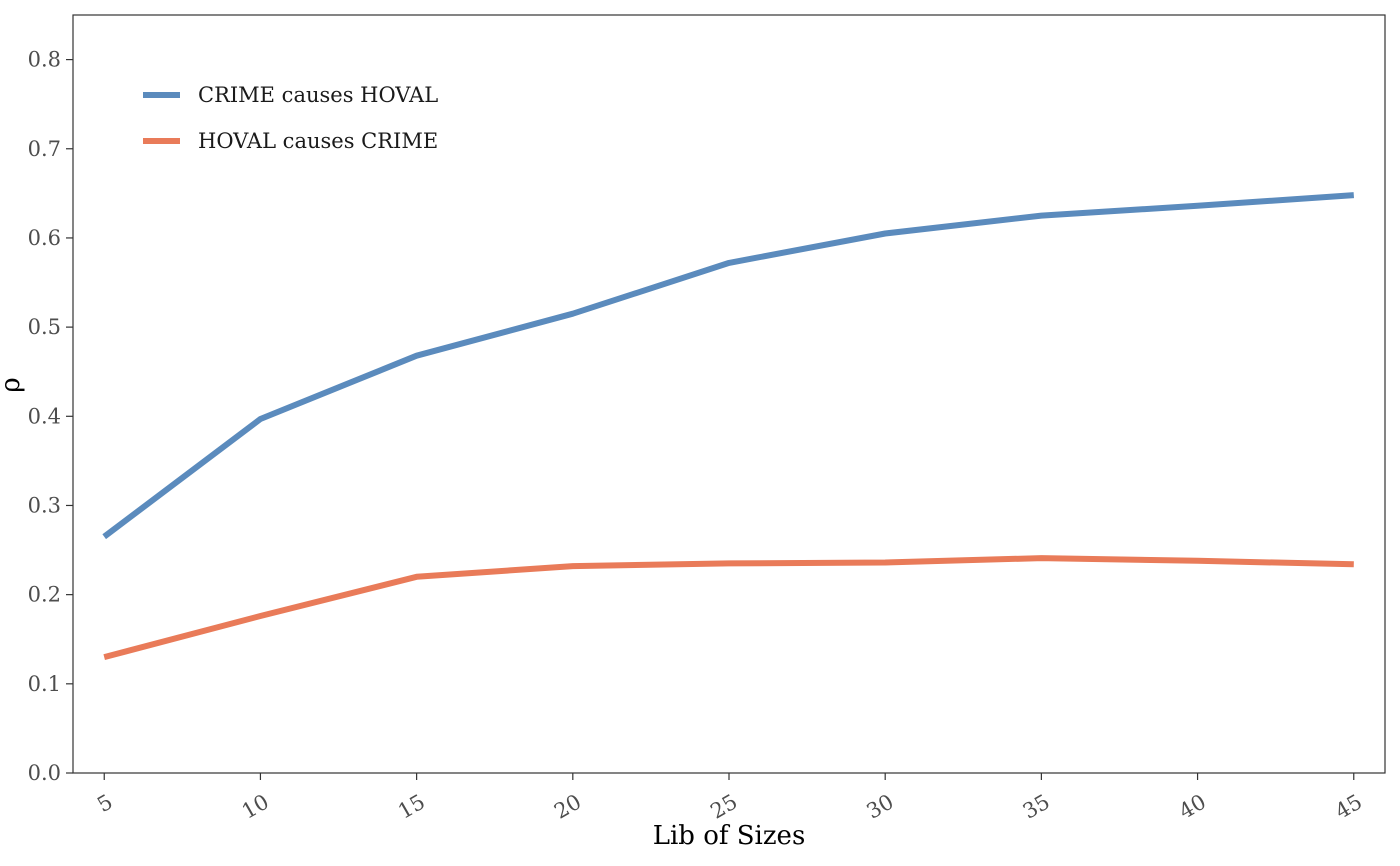 This screenshot has width=1400, height=866. What do you see at coordinates (13, 384) in the screenshot?
I see `y-axis-title: ρ` at bounding box center [13, 384].